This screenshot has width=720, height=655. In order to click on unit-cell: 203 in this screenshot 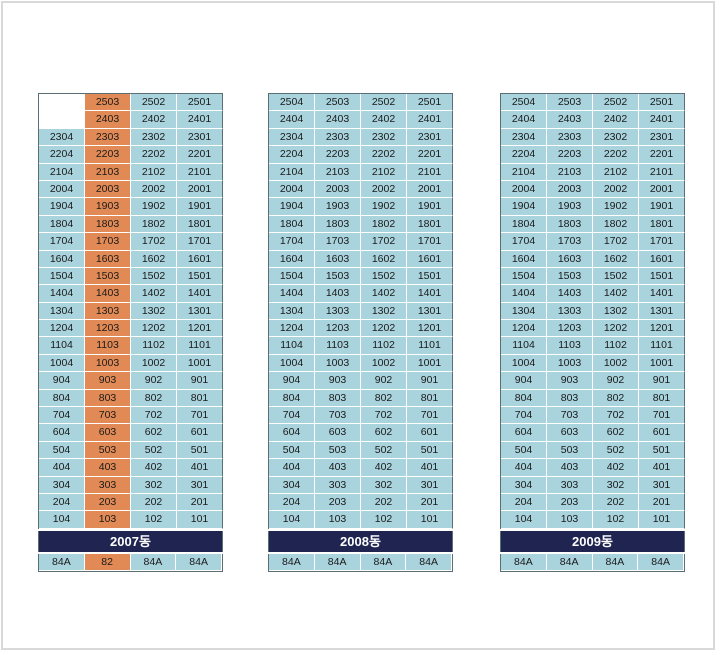, I will do `click(108, 502)`.